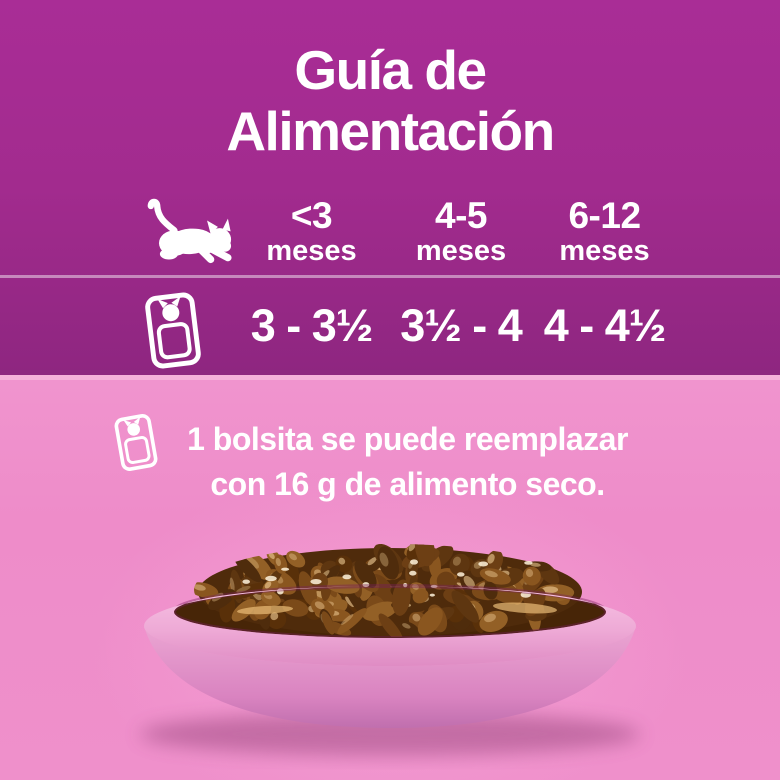  I want to click on table-row-divider, so click(390, 276).